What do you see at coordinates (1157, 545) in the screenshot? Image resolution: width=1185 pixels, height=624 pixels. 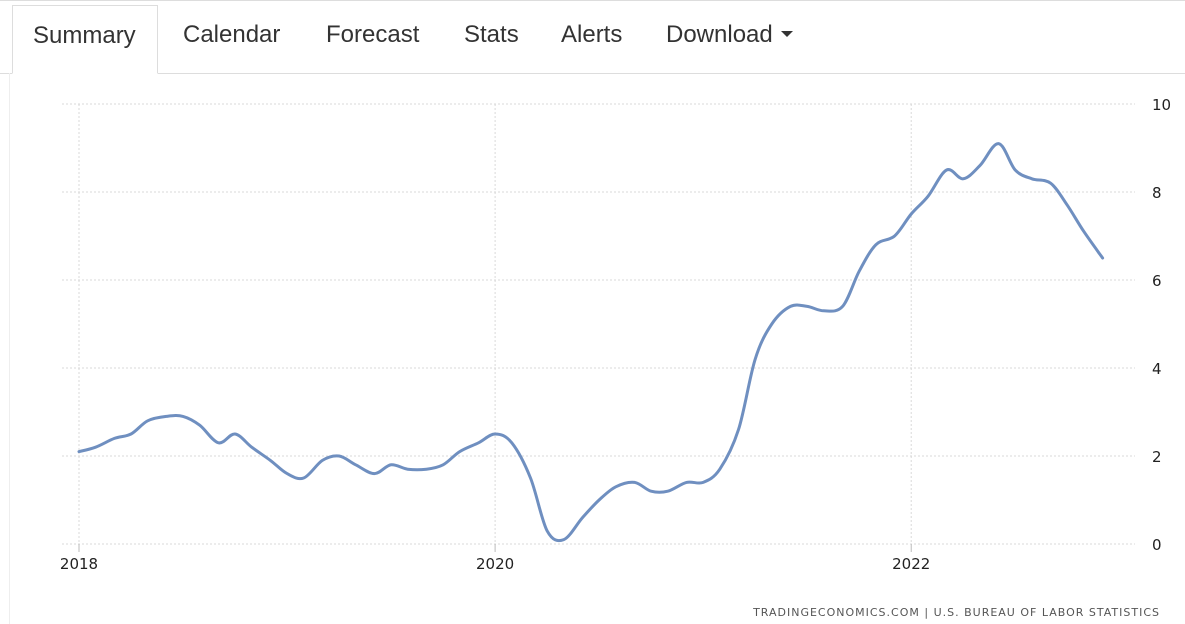 I see `y-tick-label-0: 0` at bounding box center [1157, 545].